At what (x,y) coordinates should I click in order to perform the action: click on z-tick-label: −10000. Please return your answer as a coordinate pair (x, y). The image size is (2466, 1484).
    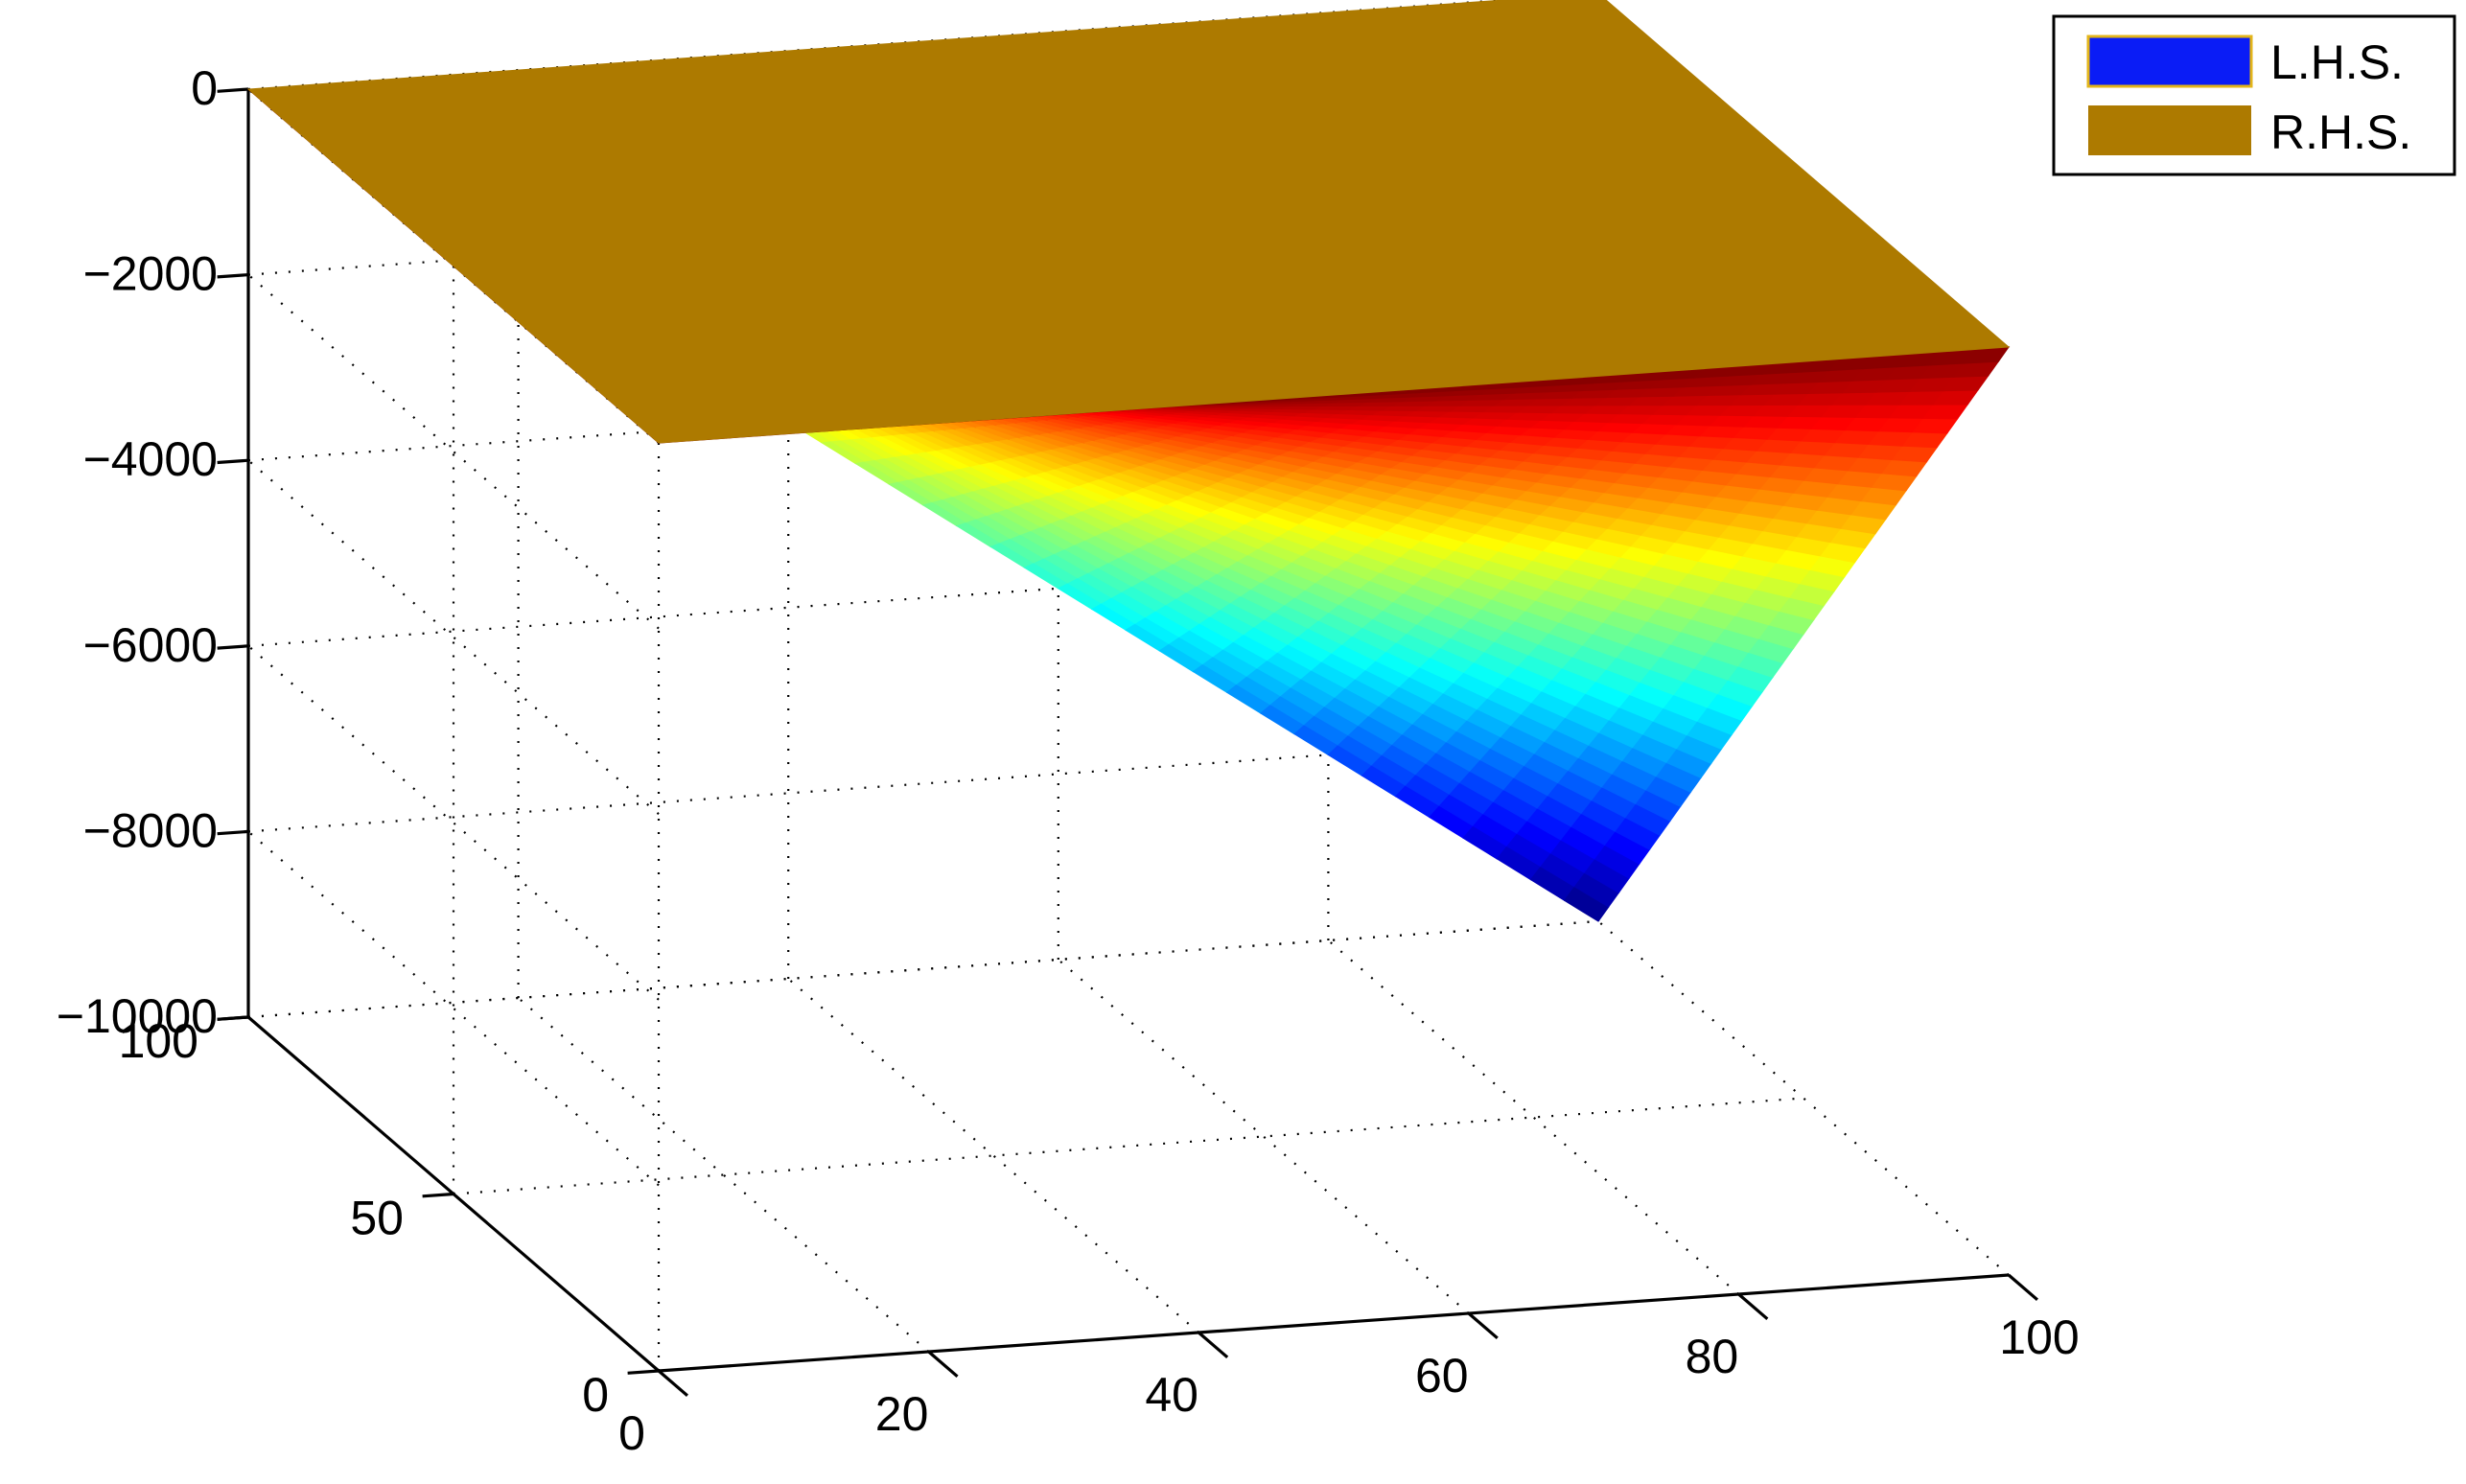
    Looking at the image, I should click on (137, 1016).